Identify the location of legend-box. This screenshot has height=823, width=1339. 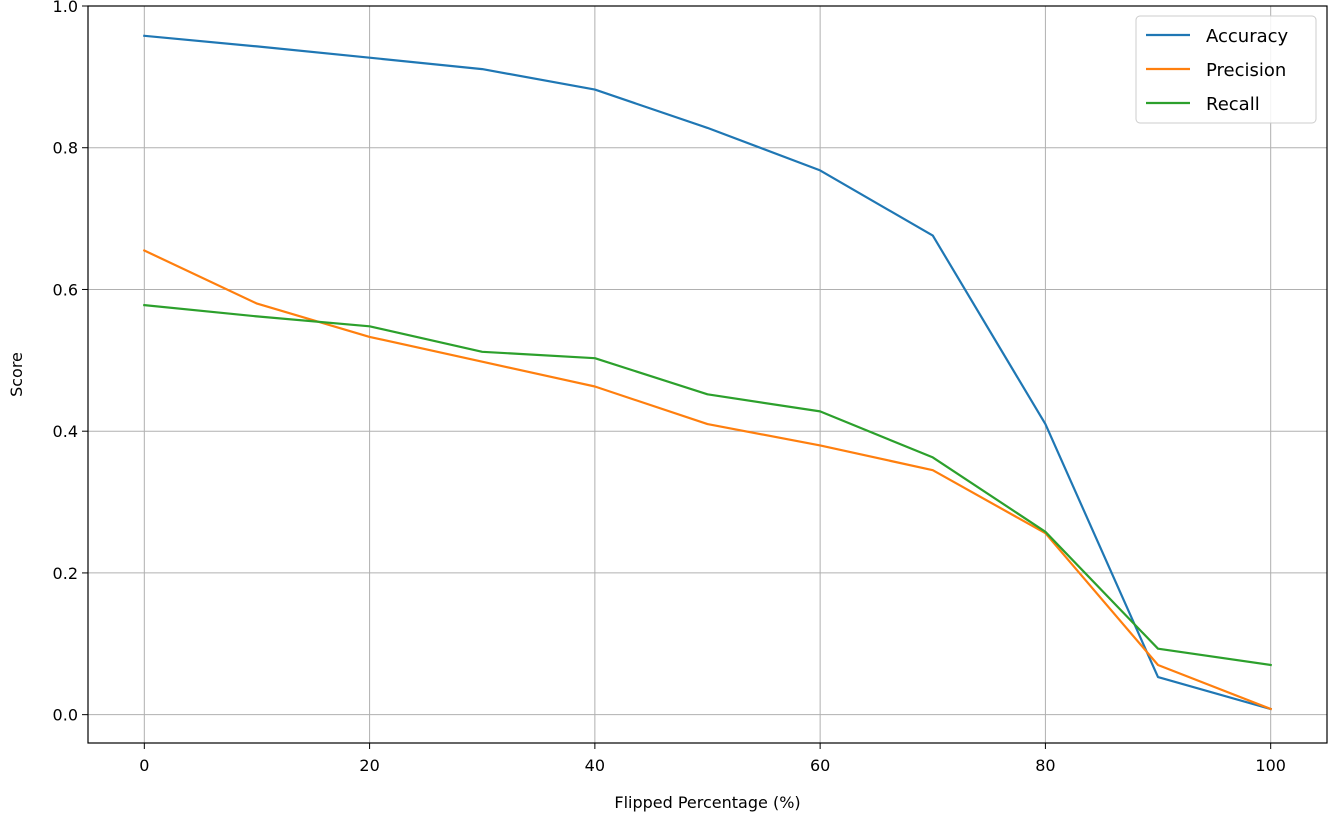
(1226, 69).